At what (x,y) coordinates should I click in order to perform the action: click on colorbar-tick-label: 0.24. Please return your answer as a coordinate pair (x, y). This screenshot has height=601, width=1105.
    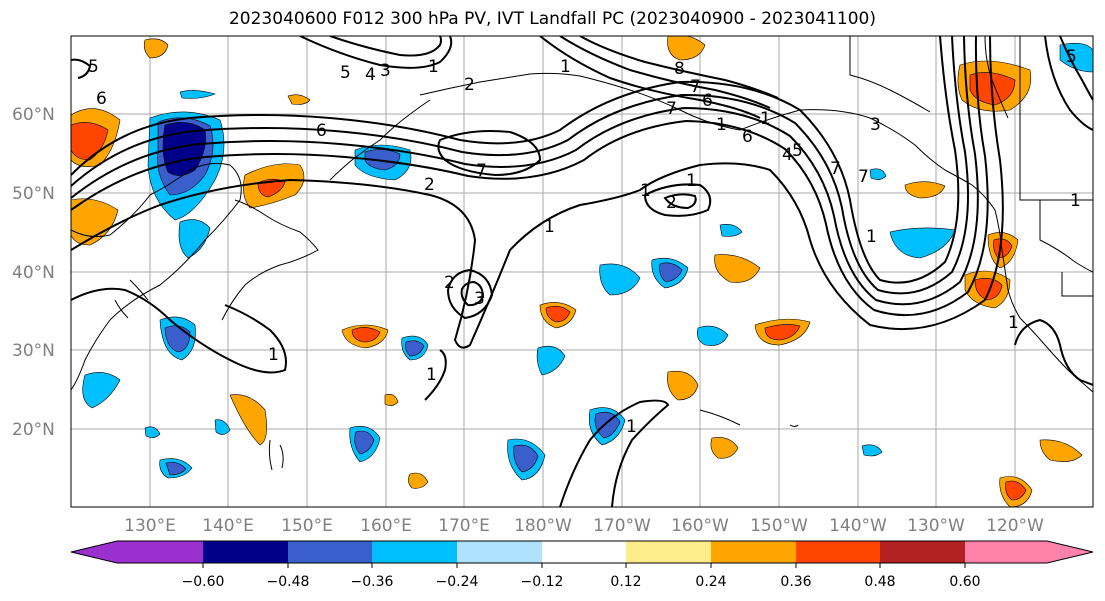
    Looking at the image, I should click on (710, 582).